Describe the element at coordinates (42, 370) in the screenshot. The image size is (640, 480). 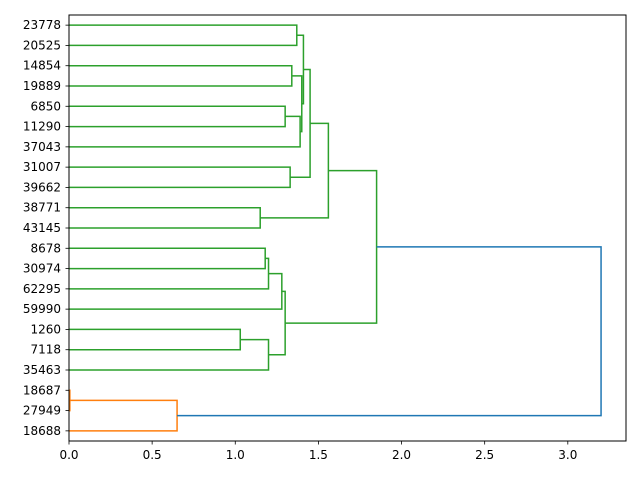
I see `leaf-label: 35463` at that location.